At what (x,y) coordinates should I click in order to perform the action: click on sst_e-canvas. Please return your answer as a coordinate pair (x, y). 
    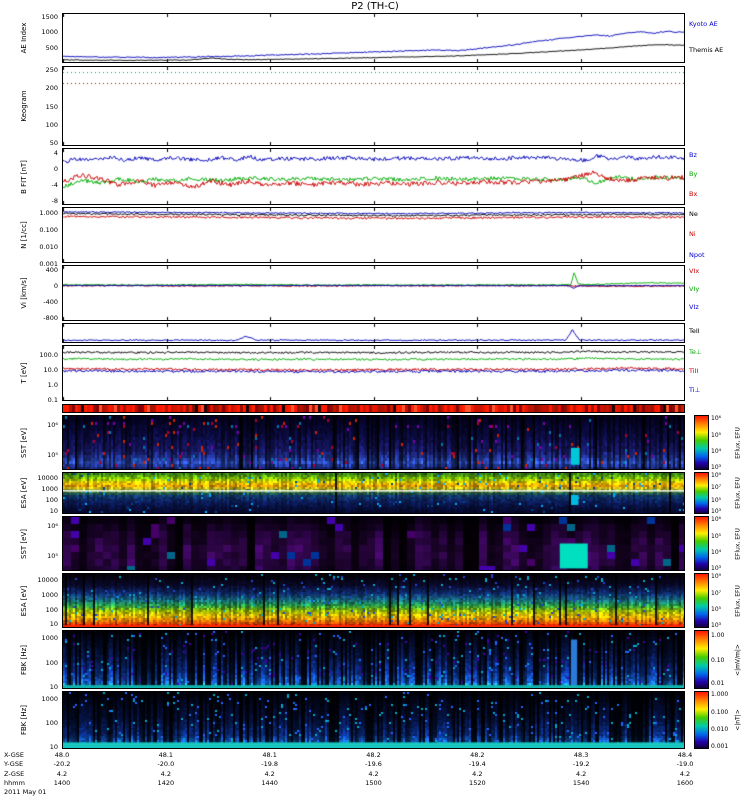
    Looking at the image, I should click on (373, 442).